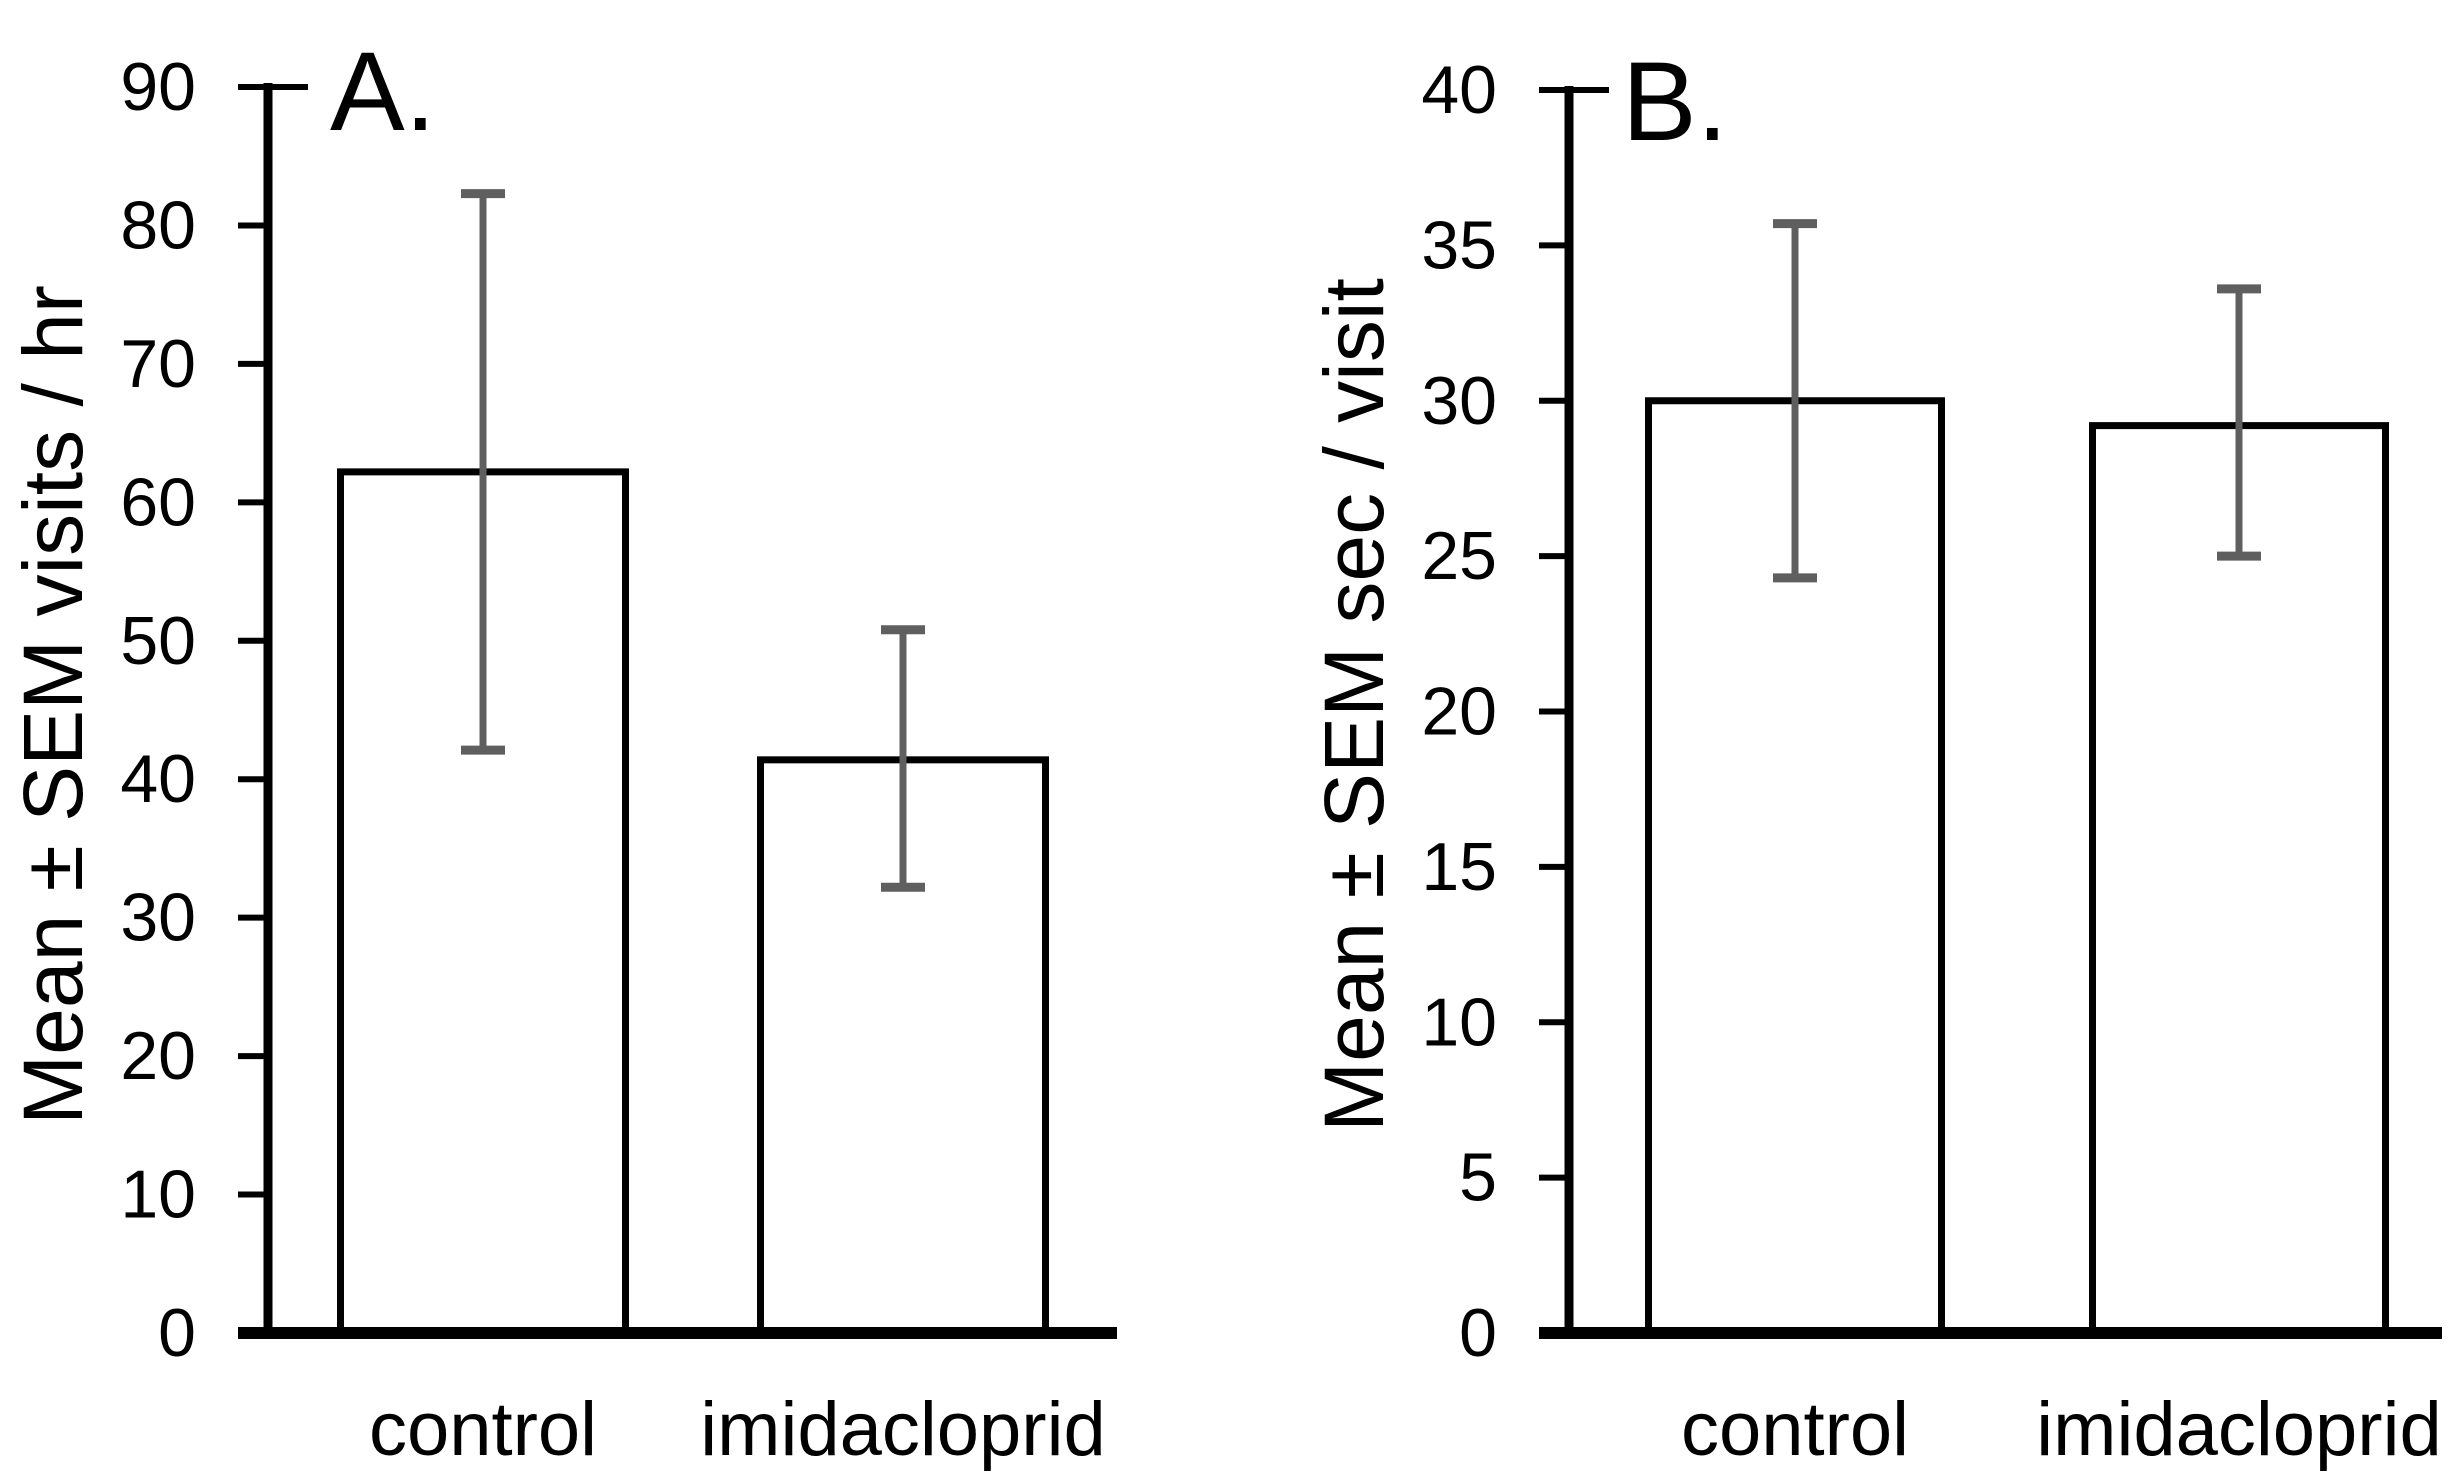  I want to click on y-tick-label: 80, so click(158, 225).